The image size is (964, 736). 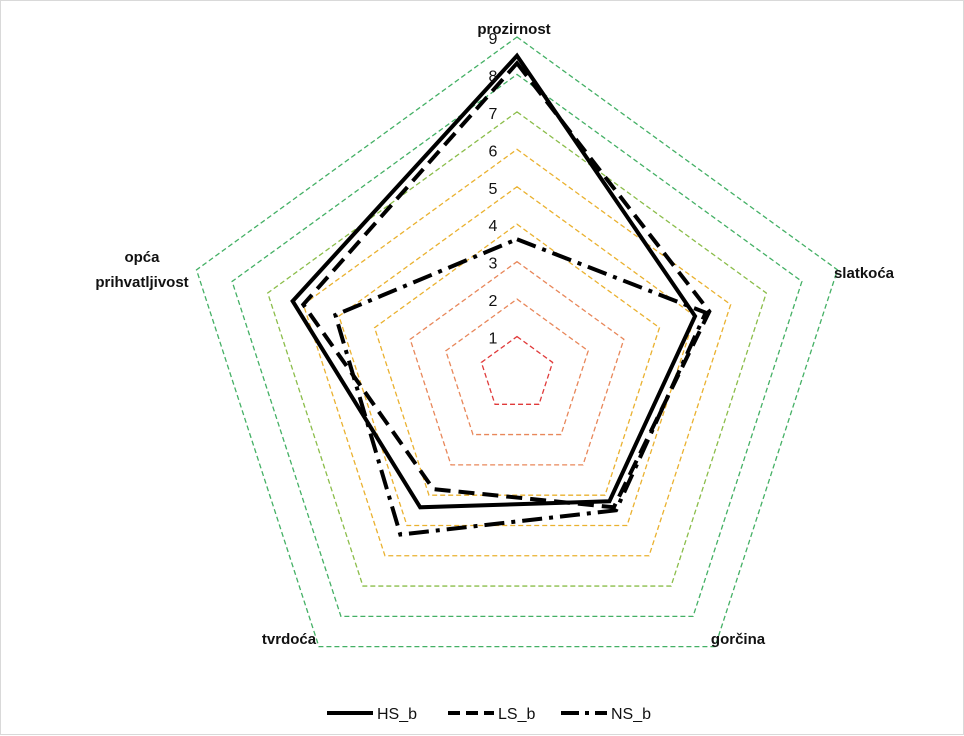 I want to click on tick-label-2: 2, so click(x=493, y=301).